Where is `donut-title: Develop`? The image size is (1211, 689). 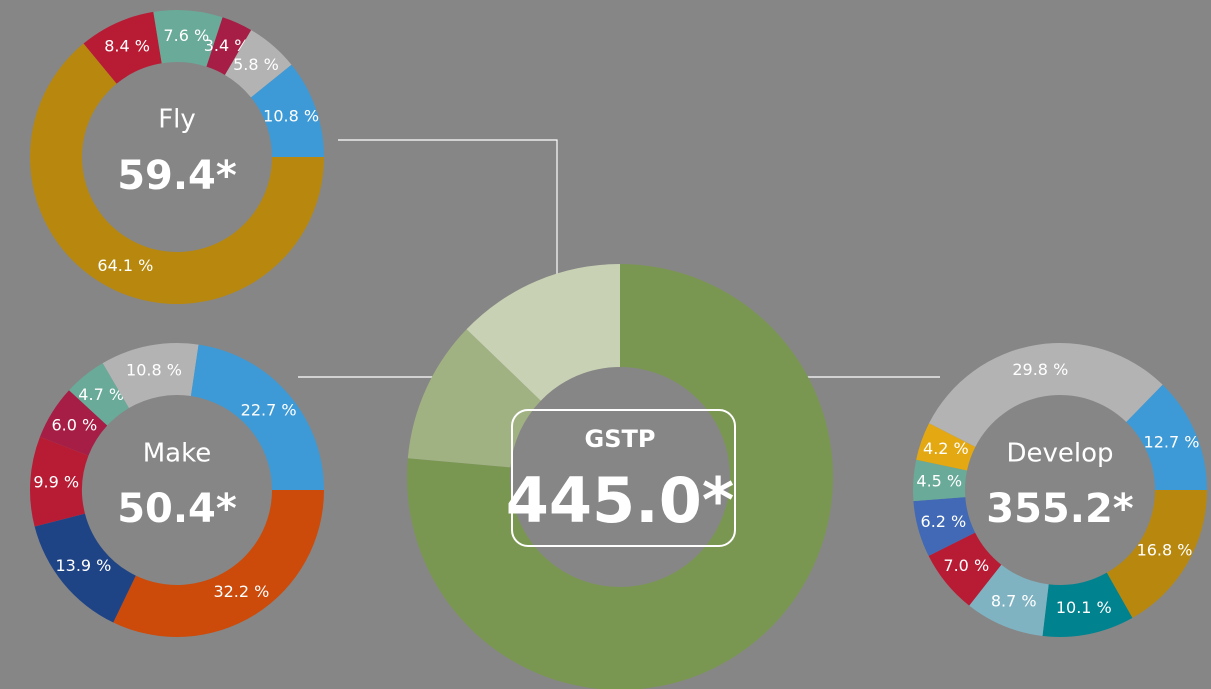 donut-title: Develop is located at coordinates (1059, 454).